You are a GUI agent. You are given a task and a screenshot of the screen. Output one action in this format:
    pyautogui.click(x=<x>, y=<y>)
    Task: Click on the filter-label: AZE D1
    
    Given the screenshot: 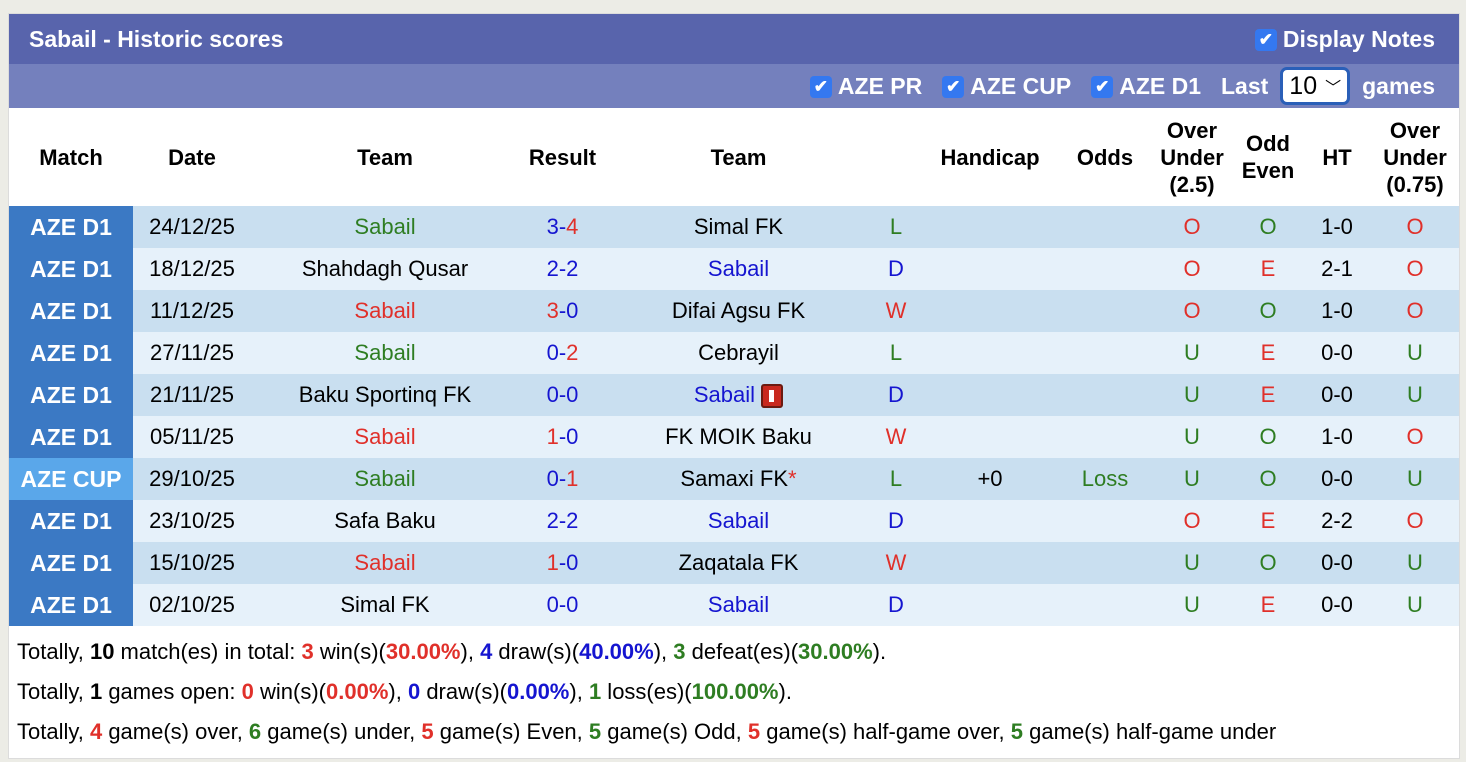 What is the action you would take?
    pyautogui.click(x=1160, y=85)
    